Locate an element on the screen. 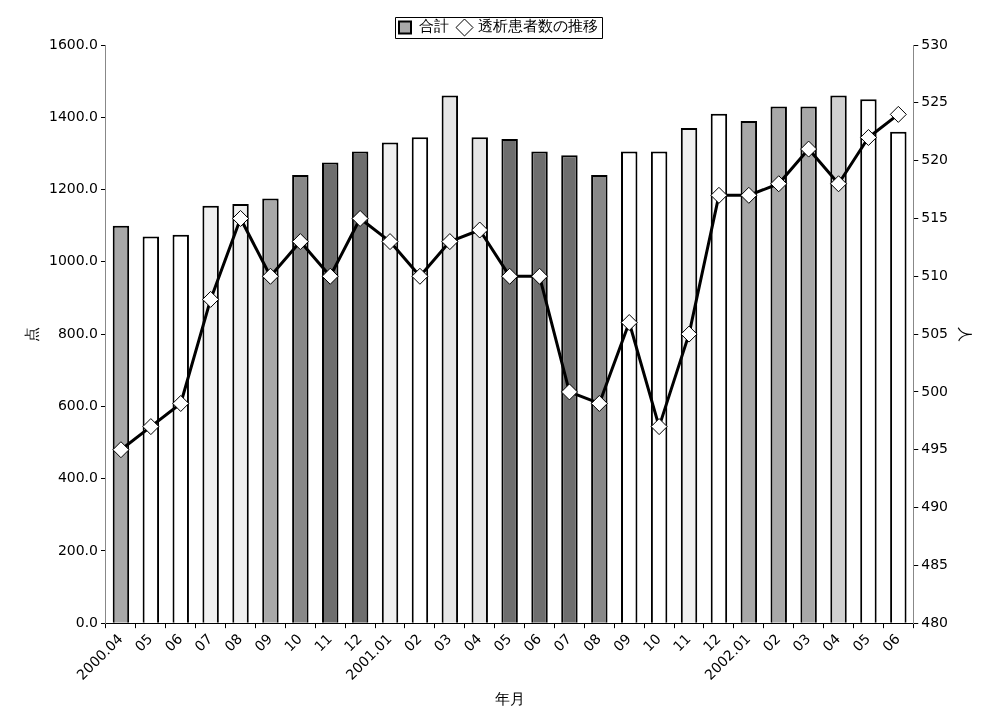 Image resolution: width=1007 pixels, height=718 pixels. y-tick-label: 400.0 is located at coordinates (77, 477).